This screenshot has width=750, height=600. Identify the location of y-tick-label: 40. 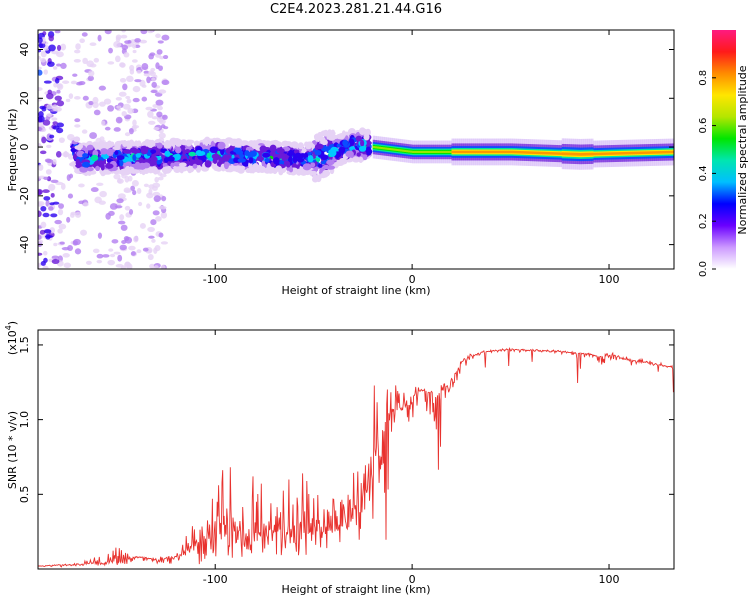
(24, 50).